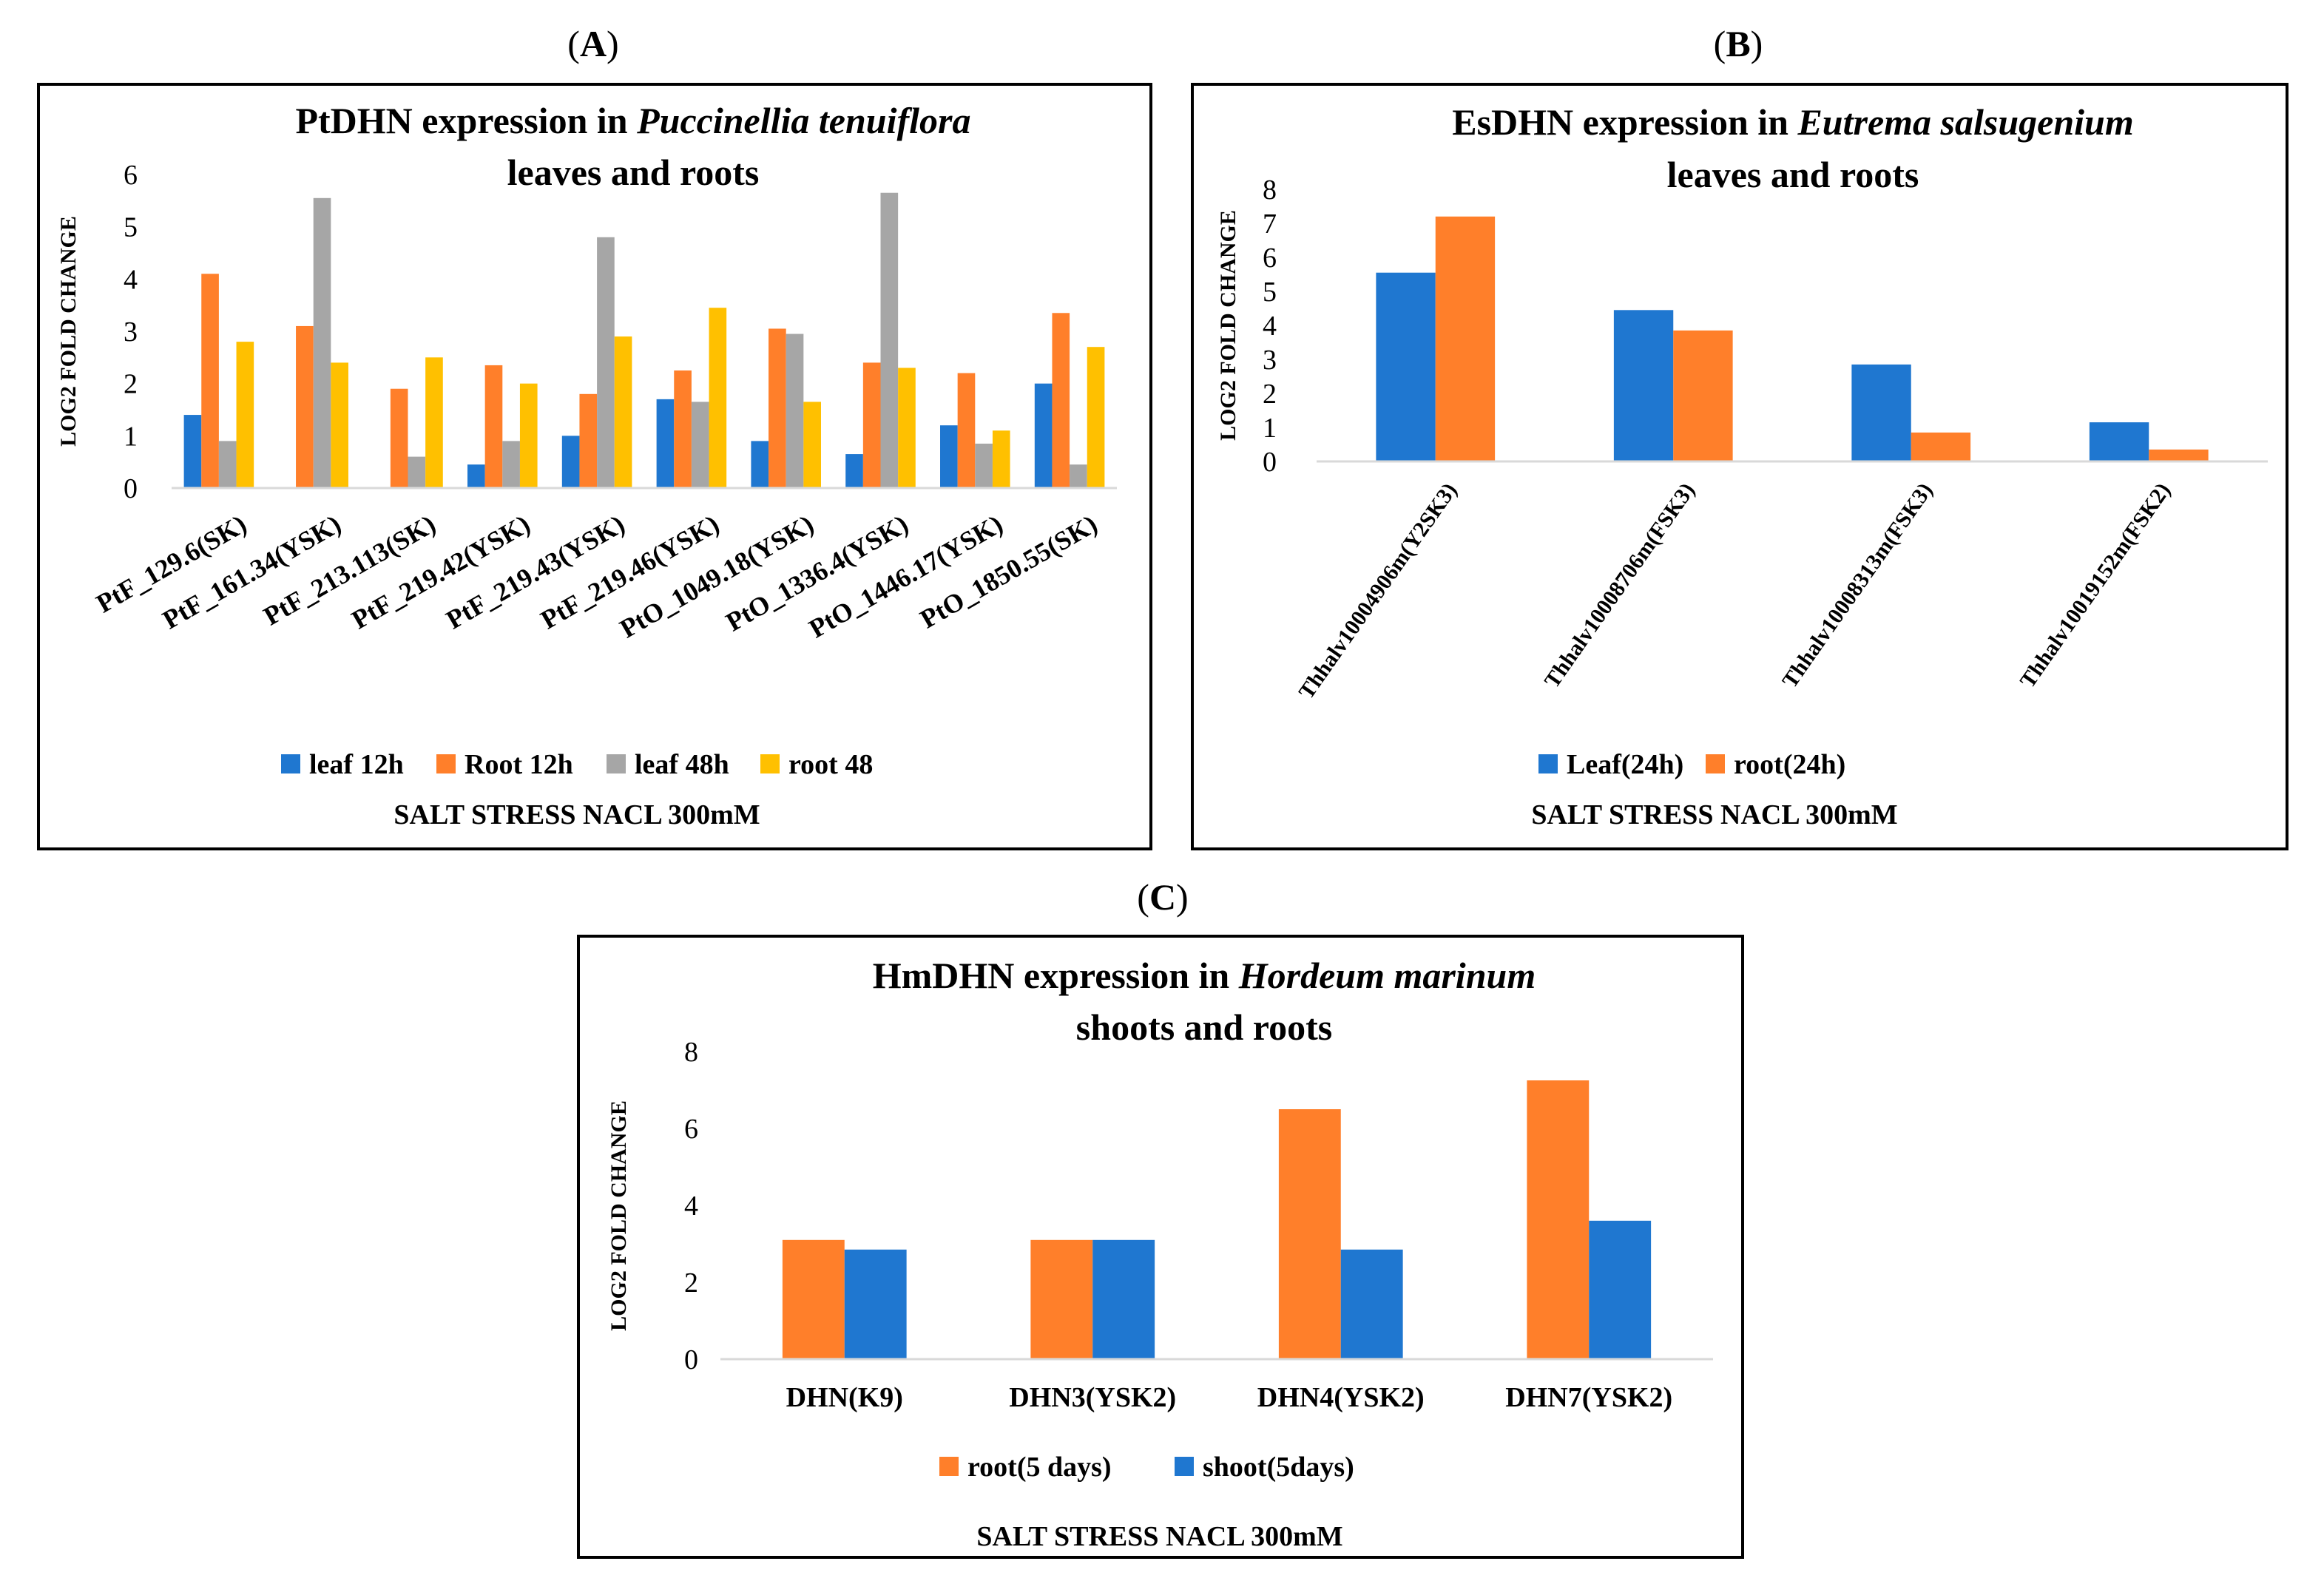 This screenshot has height=1581, width=2324. I want to click on bar-root-24h--2, so click(1703, 395).